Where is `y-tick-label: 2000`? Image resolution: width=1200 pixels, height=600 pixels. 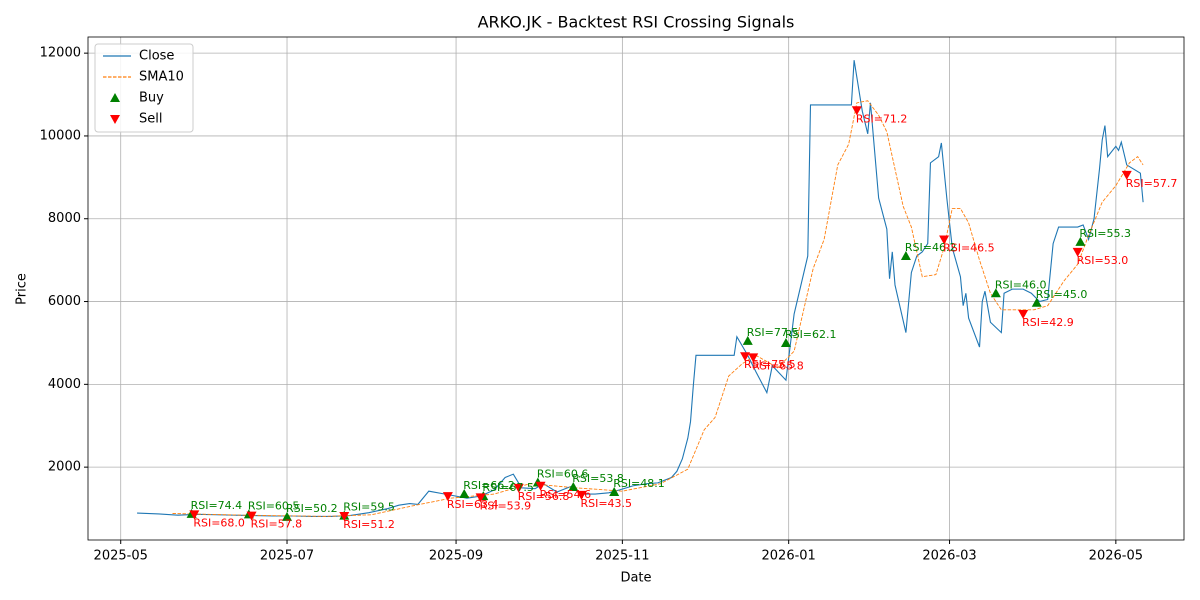
y-tick-label: 2000 is located at coordinates (64, 467).